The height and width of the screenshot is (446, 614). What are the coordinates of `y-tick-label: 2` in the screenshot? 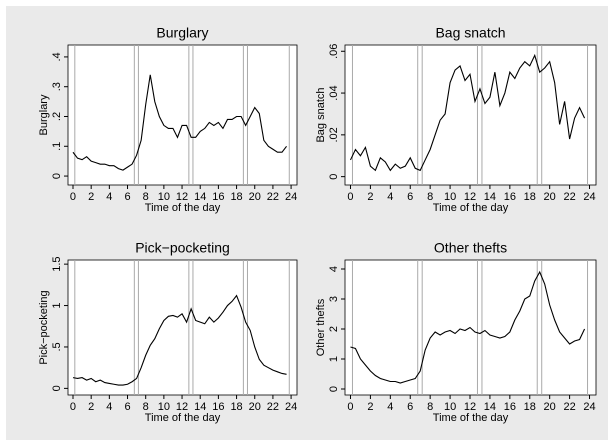 It's located at (334, 329).